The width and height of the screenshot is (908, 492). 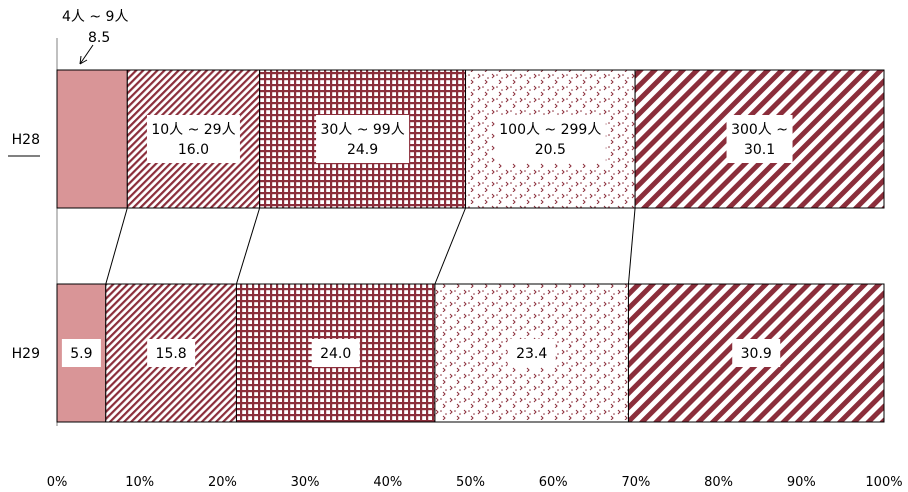 What do you see at coordinates (370, 246) in the screenshot?
I see `connector-lines` at bounding box center [370, 246].